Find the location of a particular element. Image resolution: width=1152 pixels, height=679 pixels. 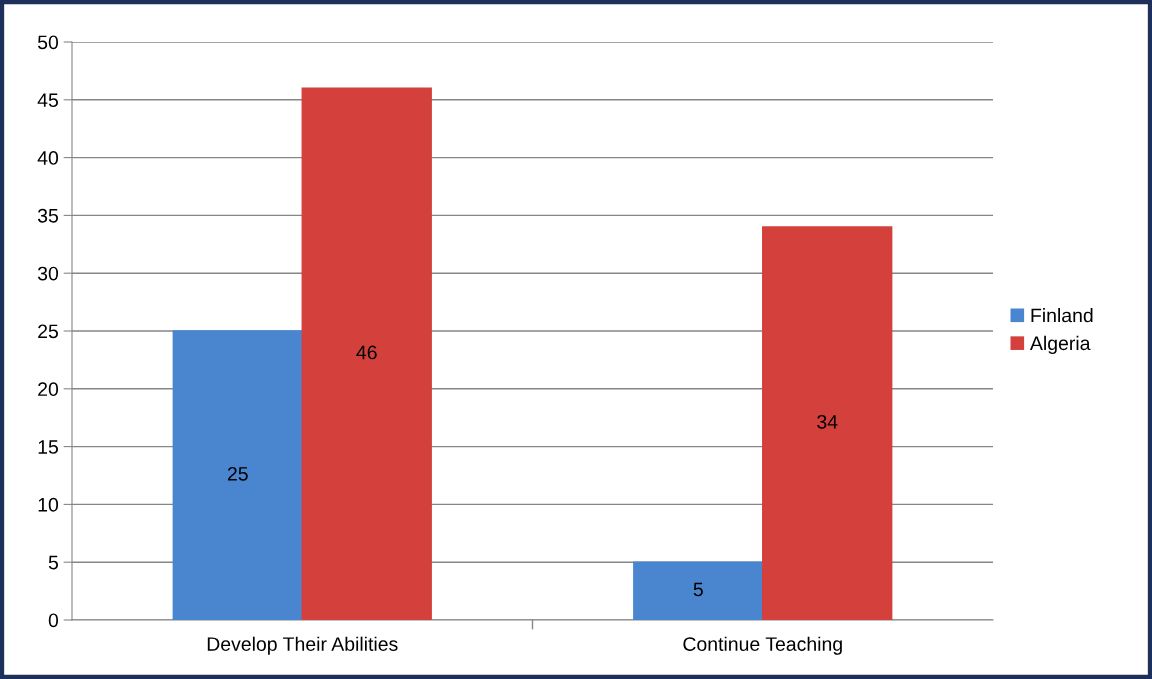

y-tick-label: 15 is located at coordinates (48, 447).